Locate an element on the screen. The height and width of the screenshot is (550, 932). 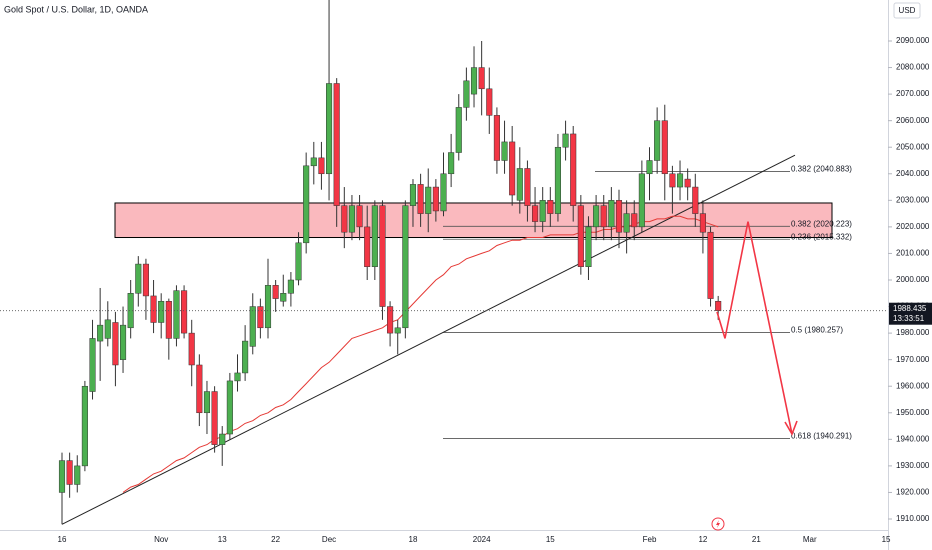
y-tick-label: 2050.000 is located at coordinates (913, 146).